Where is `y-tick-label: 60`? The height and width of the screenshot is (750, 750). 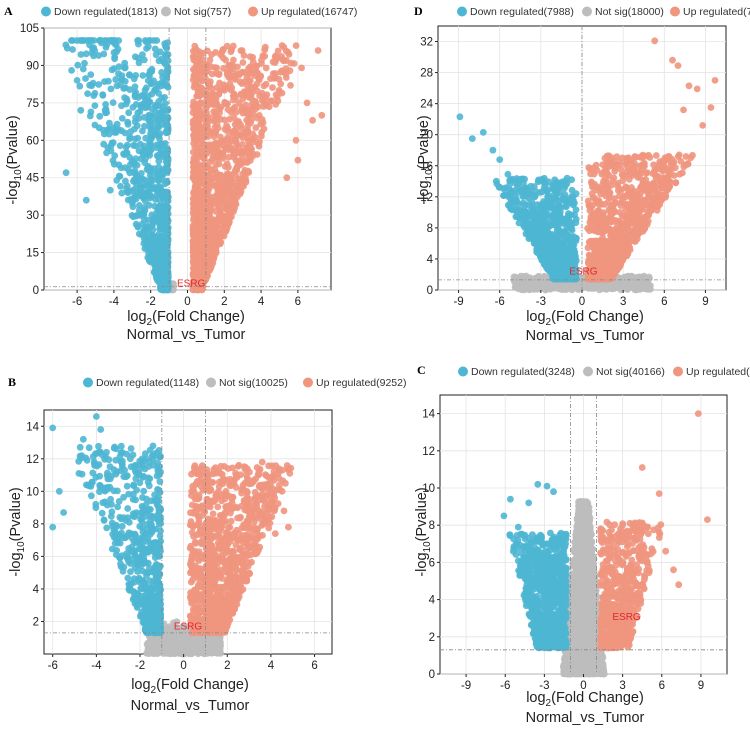
y-tick-label: 60 is located at coordinates (32, 141).